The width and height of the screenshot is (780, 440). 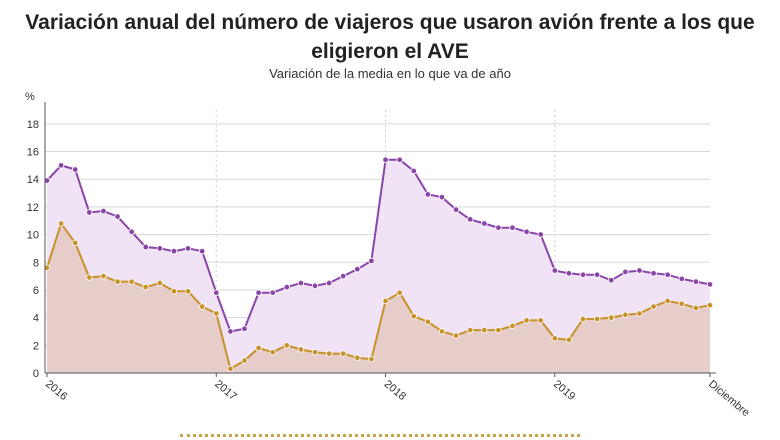 I want to click on y-tick-label: 4, so click(x=36, y=319).